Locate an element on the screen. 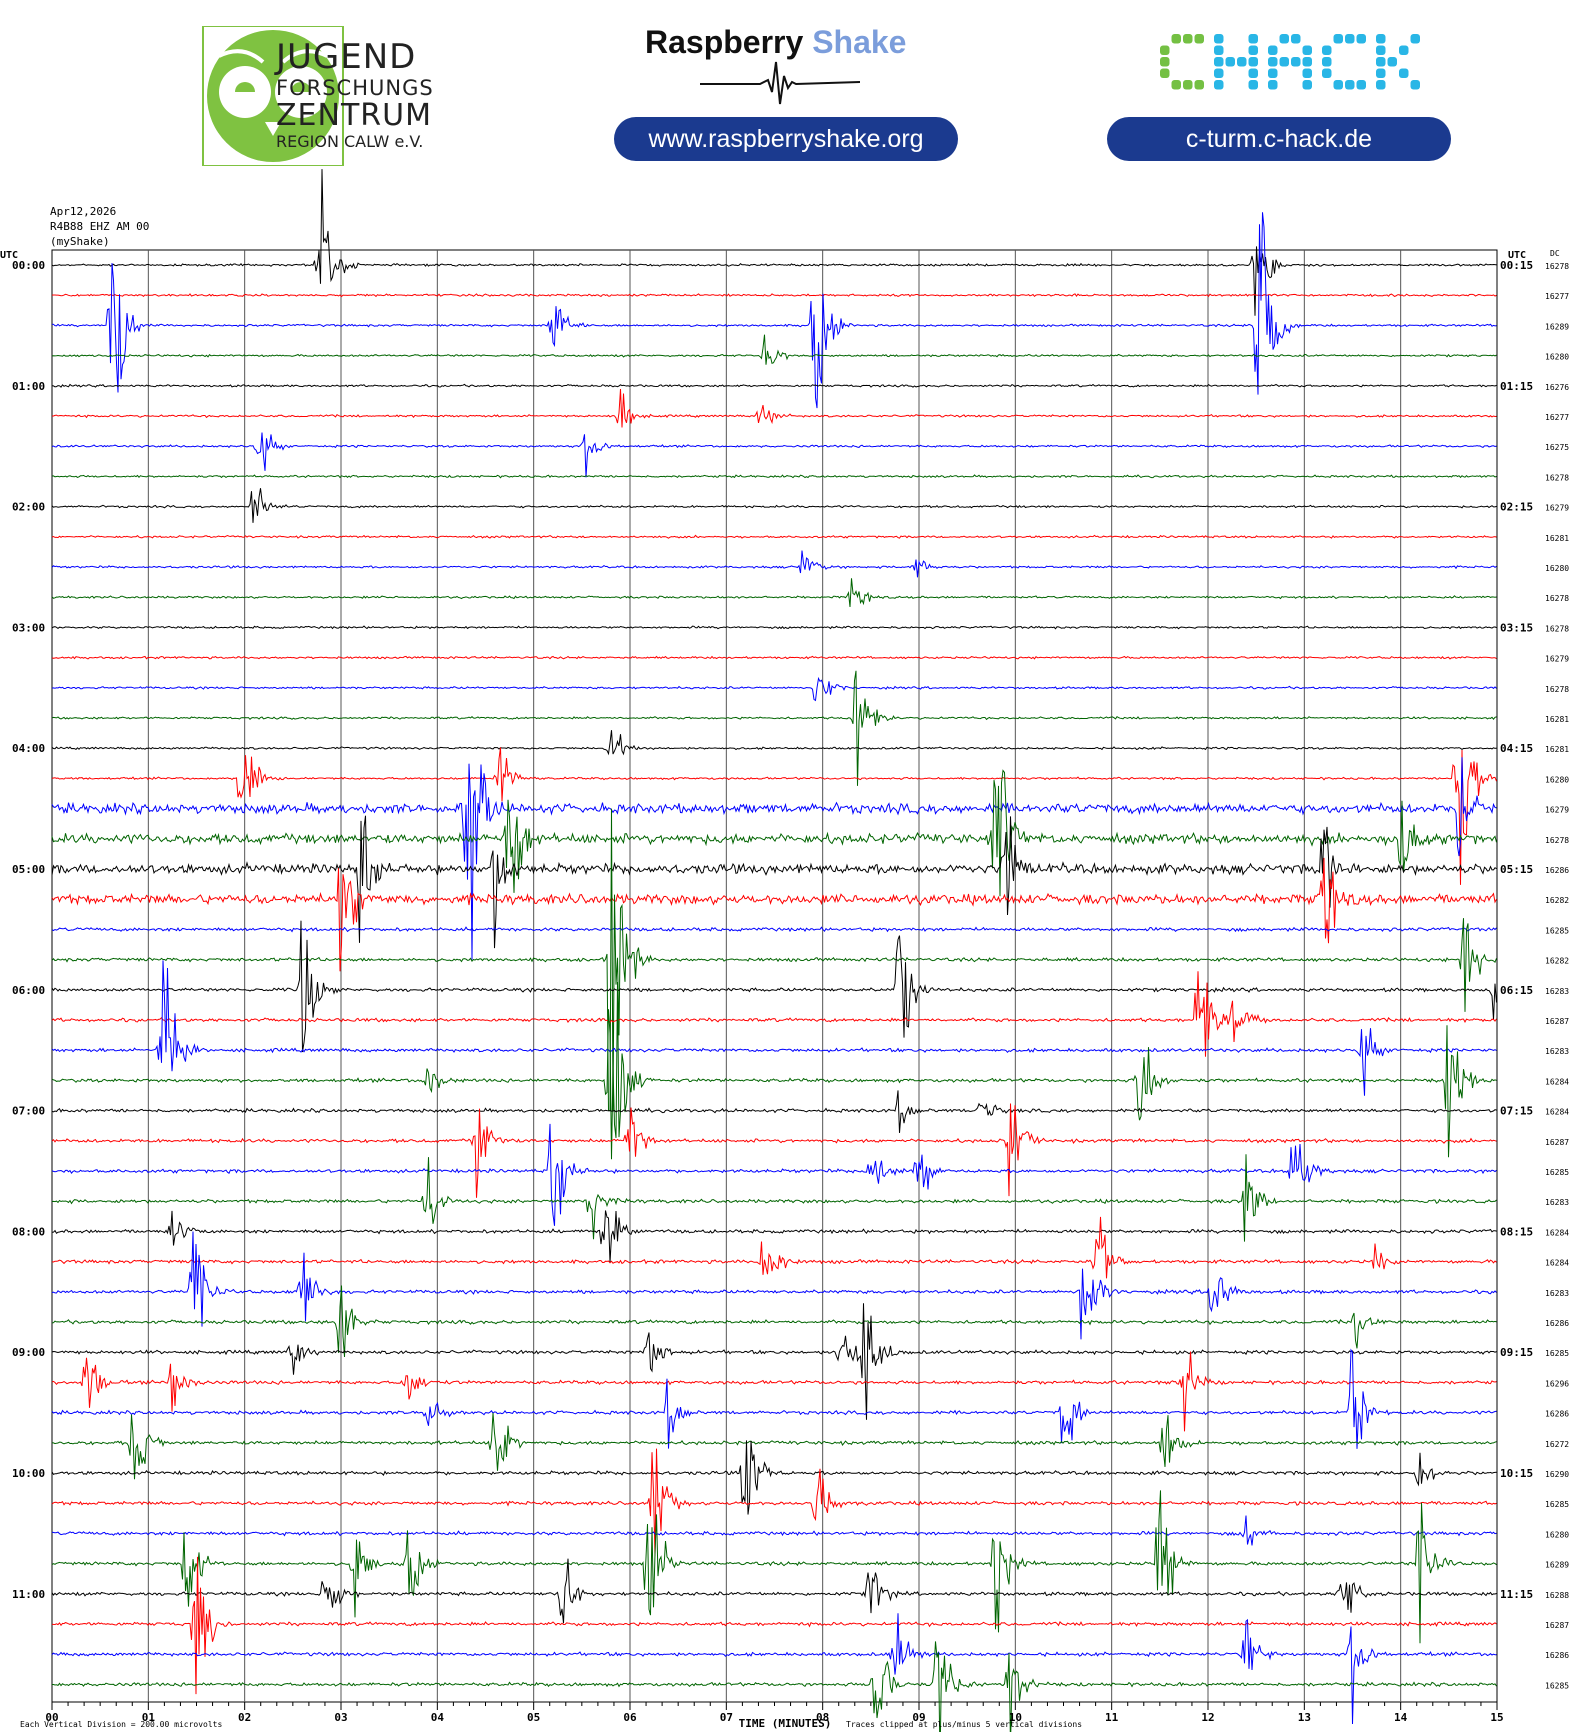  raspberryshake-url: www.raspberryshake.org is located at coordinates (786, 139).